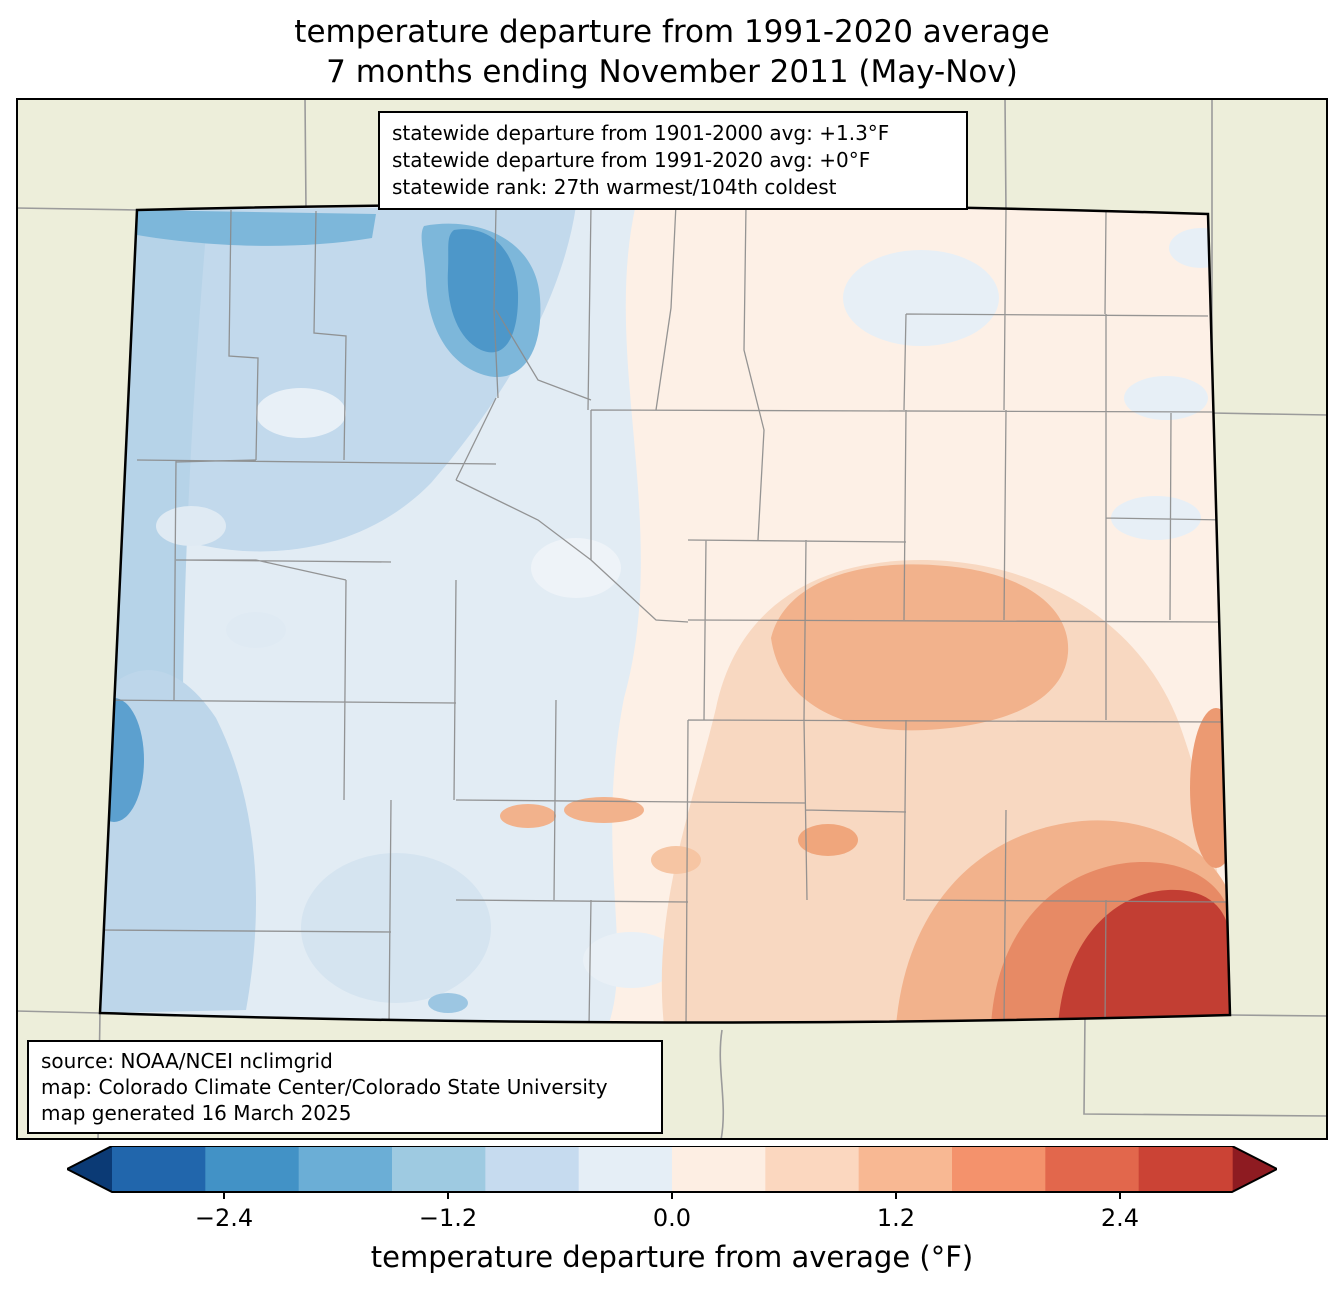  Describe the element at coordinates (896, 1218) in the screenshot. I see `colorbar-tick-label: 1.2` at that location.